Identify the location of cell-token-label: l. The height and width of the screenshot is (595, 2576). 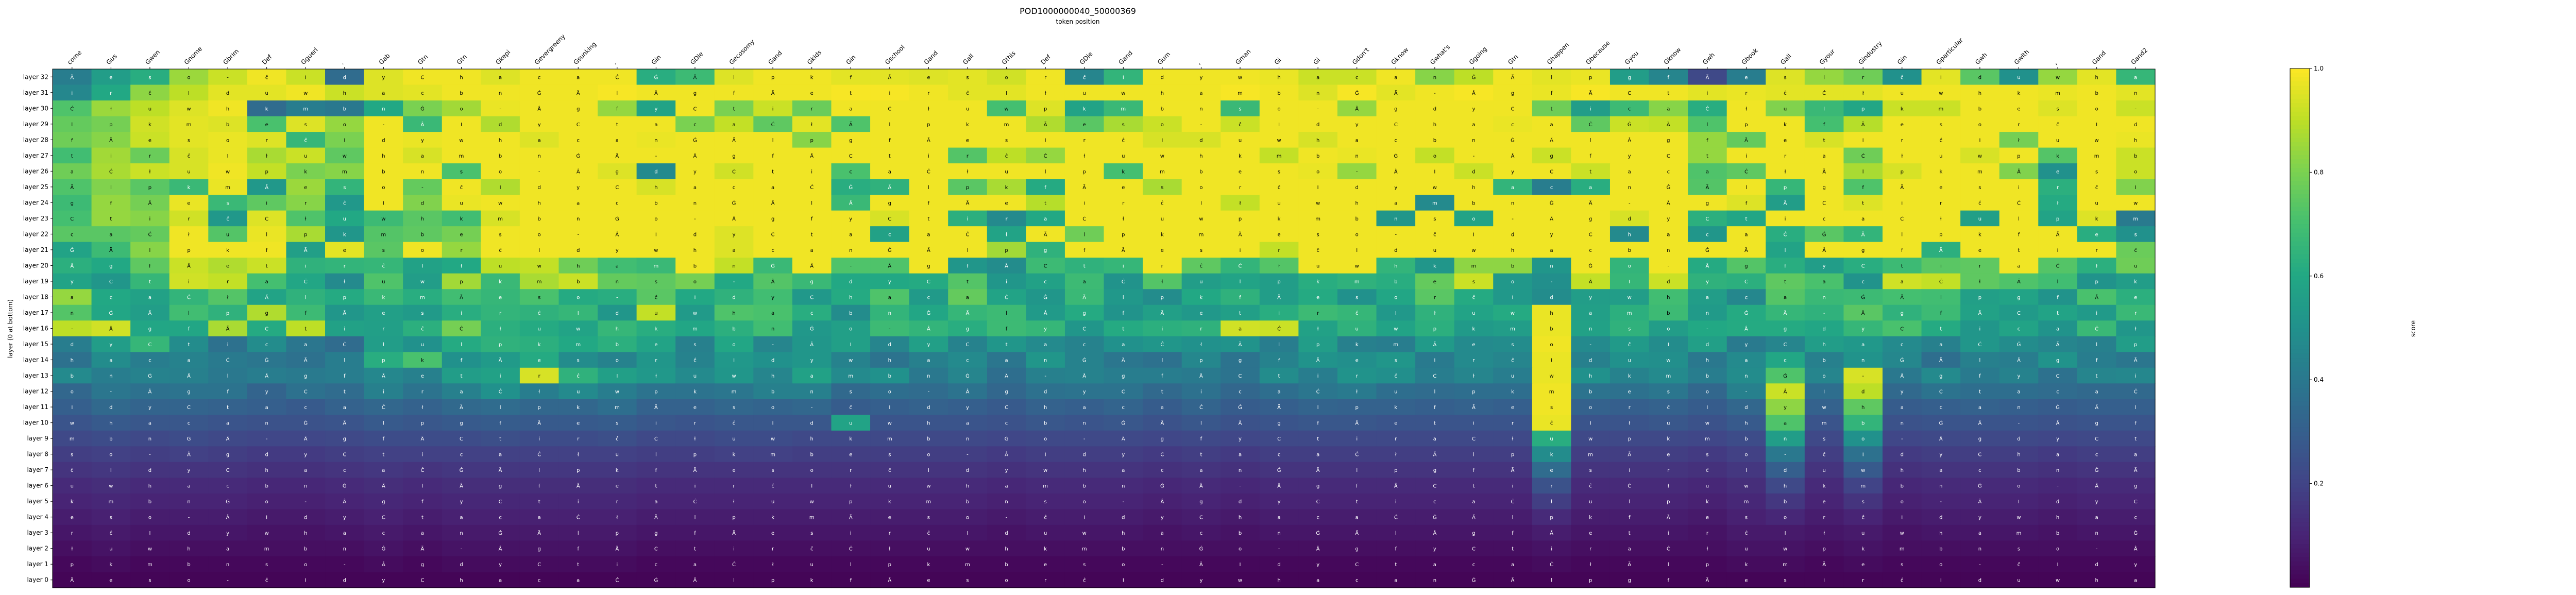
(1279, 345).